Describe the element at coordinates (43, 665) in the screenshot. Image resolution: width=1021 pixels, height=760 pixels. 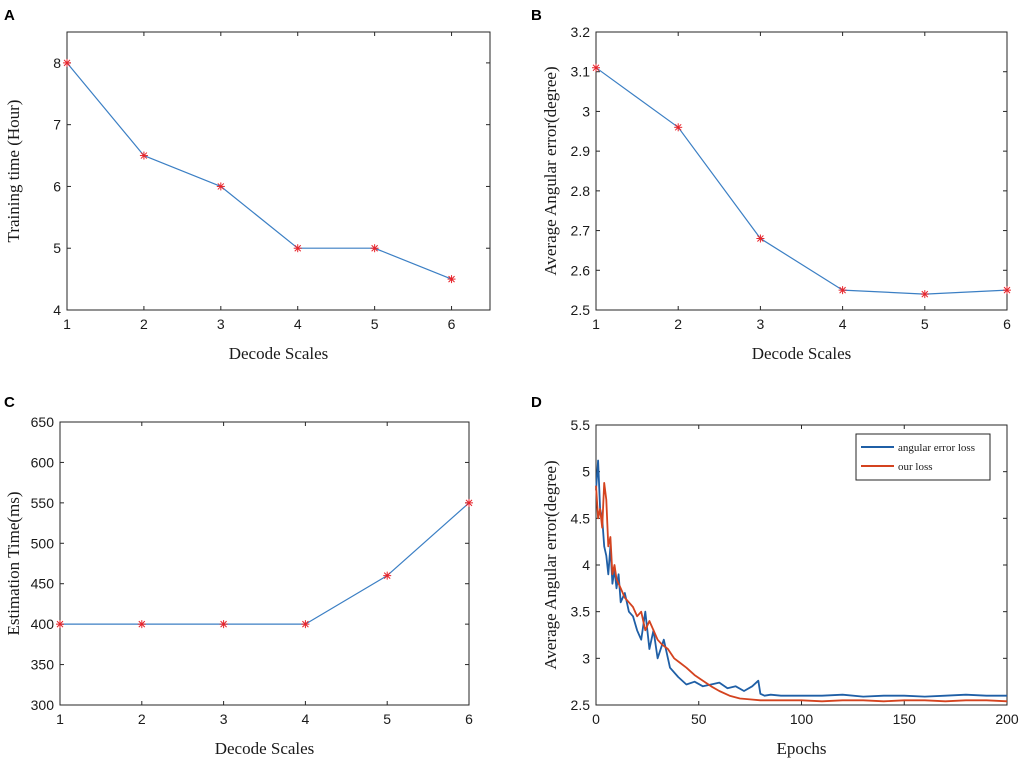
I see `y-tick-label: 350` at that location.